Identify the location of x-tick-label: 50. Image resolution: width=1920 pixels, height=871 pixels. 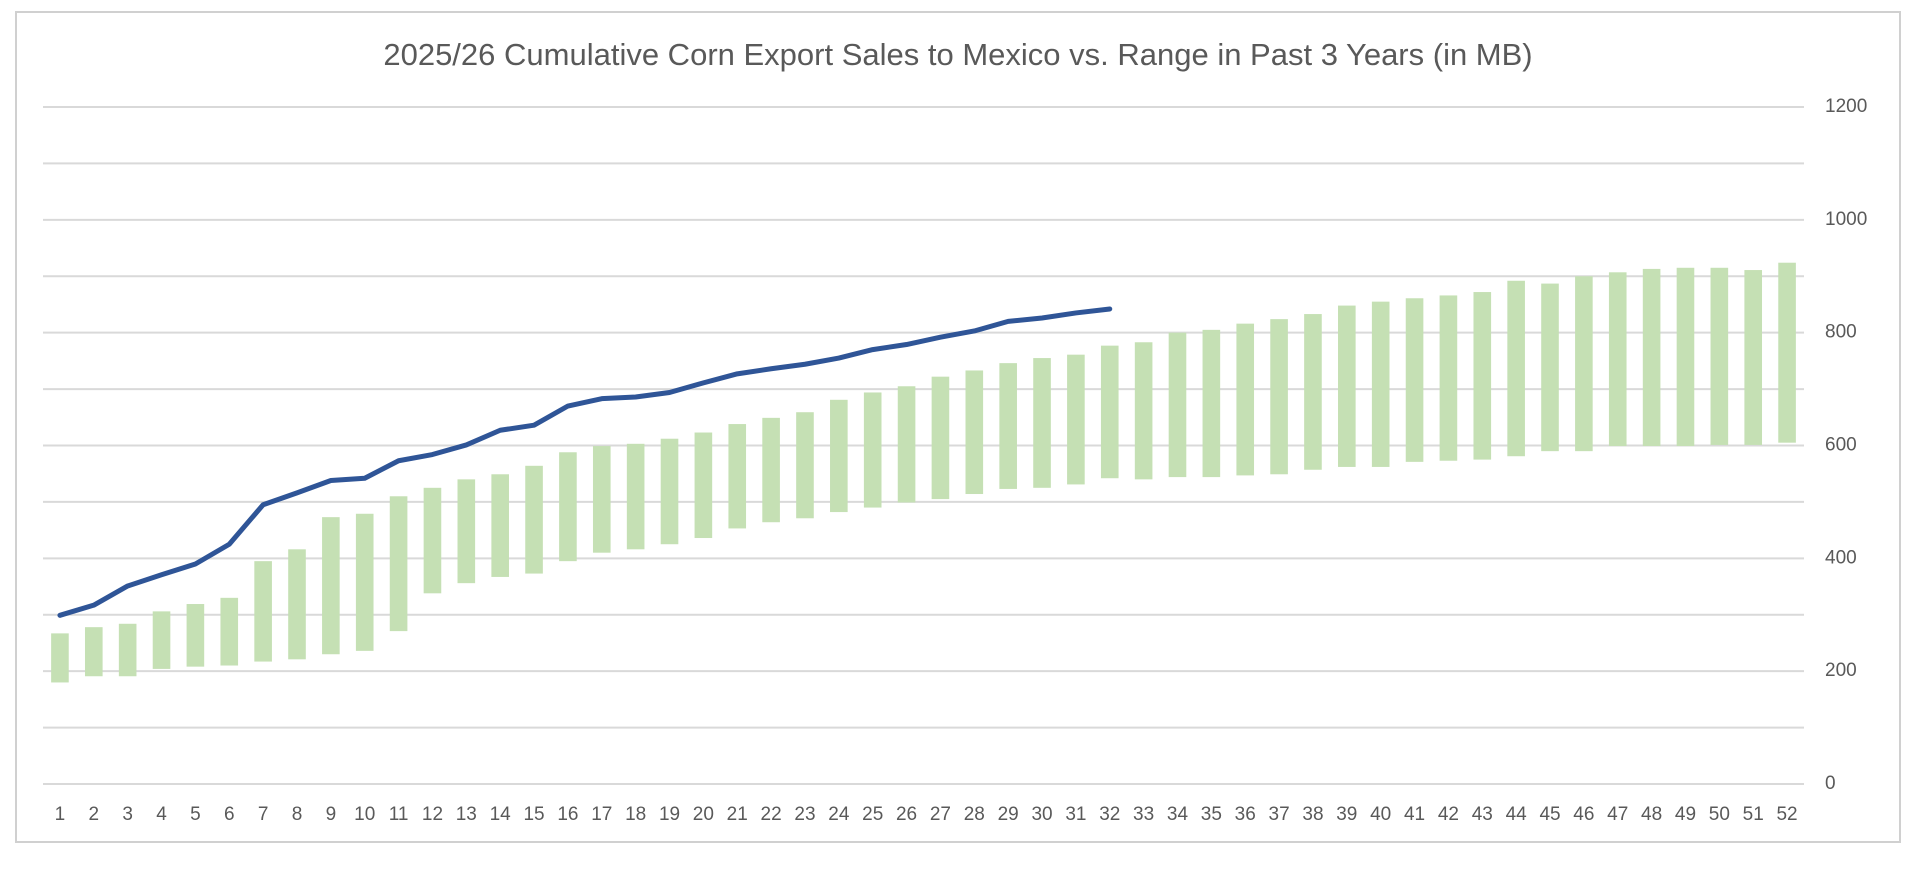
(1719, 814).